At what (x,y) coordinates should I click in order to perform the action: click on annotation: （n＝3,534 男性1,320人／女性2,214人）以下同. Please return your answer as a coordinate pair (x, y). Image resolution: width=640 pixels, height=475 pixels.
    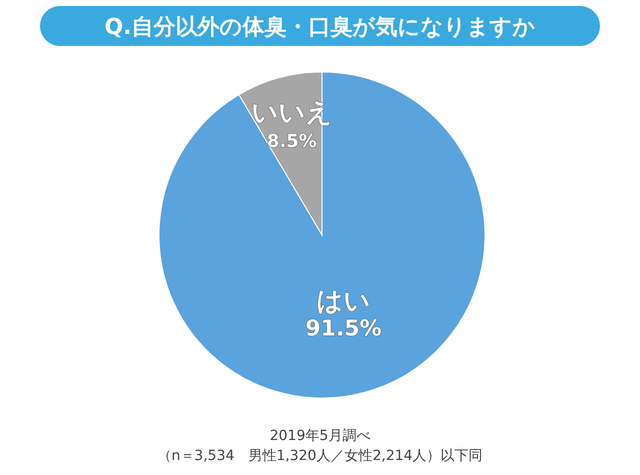
    Looking at the image, I should click on (320, 456).